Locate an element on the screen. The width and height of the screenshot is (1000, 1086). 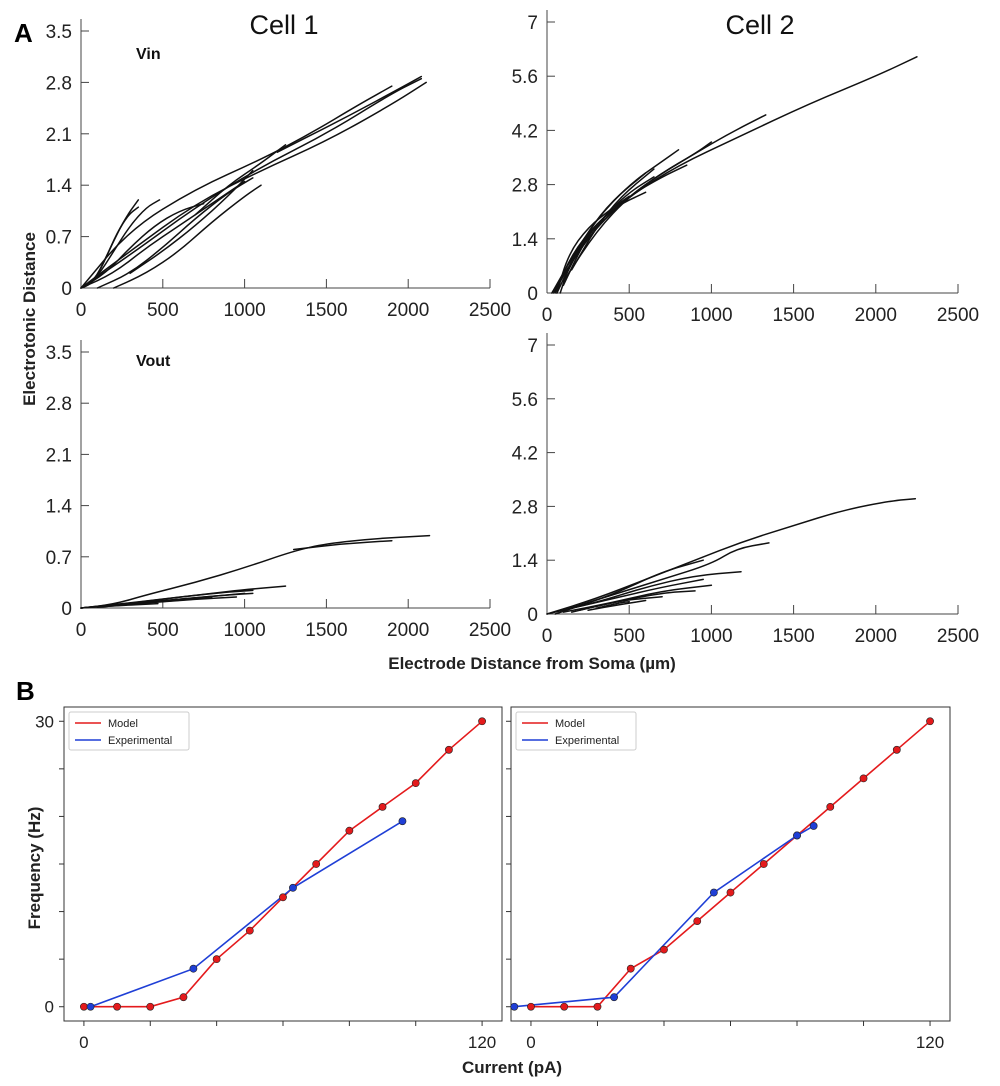
chart-cell2-vin: 0 500 1000 1500 2000 2500 0 1.4 2.8 4.2 5.6 7 is located at coordinates (745, 168).